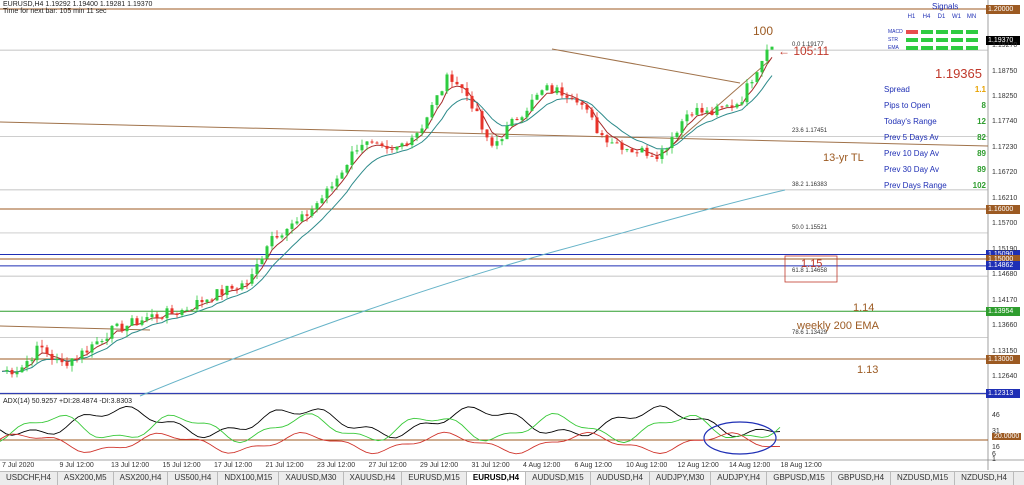 This screenshot has width=1024, height=485. What do you see at coordinates (434, 478) in the screenshot?
I see `chart-tab: EURUSD,M15` at bounding box center [434, 478].